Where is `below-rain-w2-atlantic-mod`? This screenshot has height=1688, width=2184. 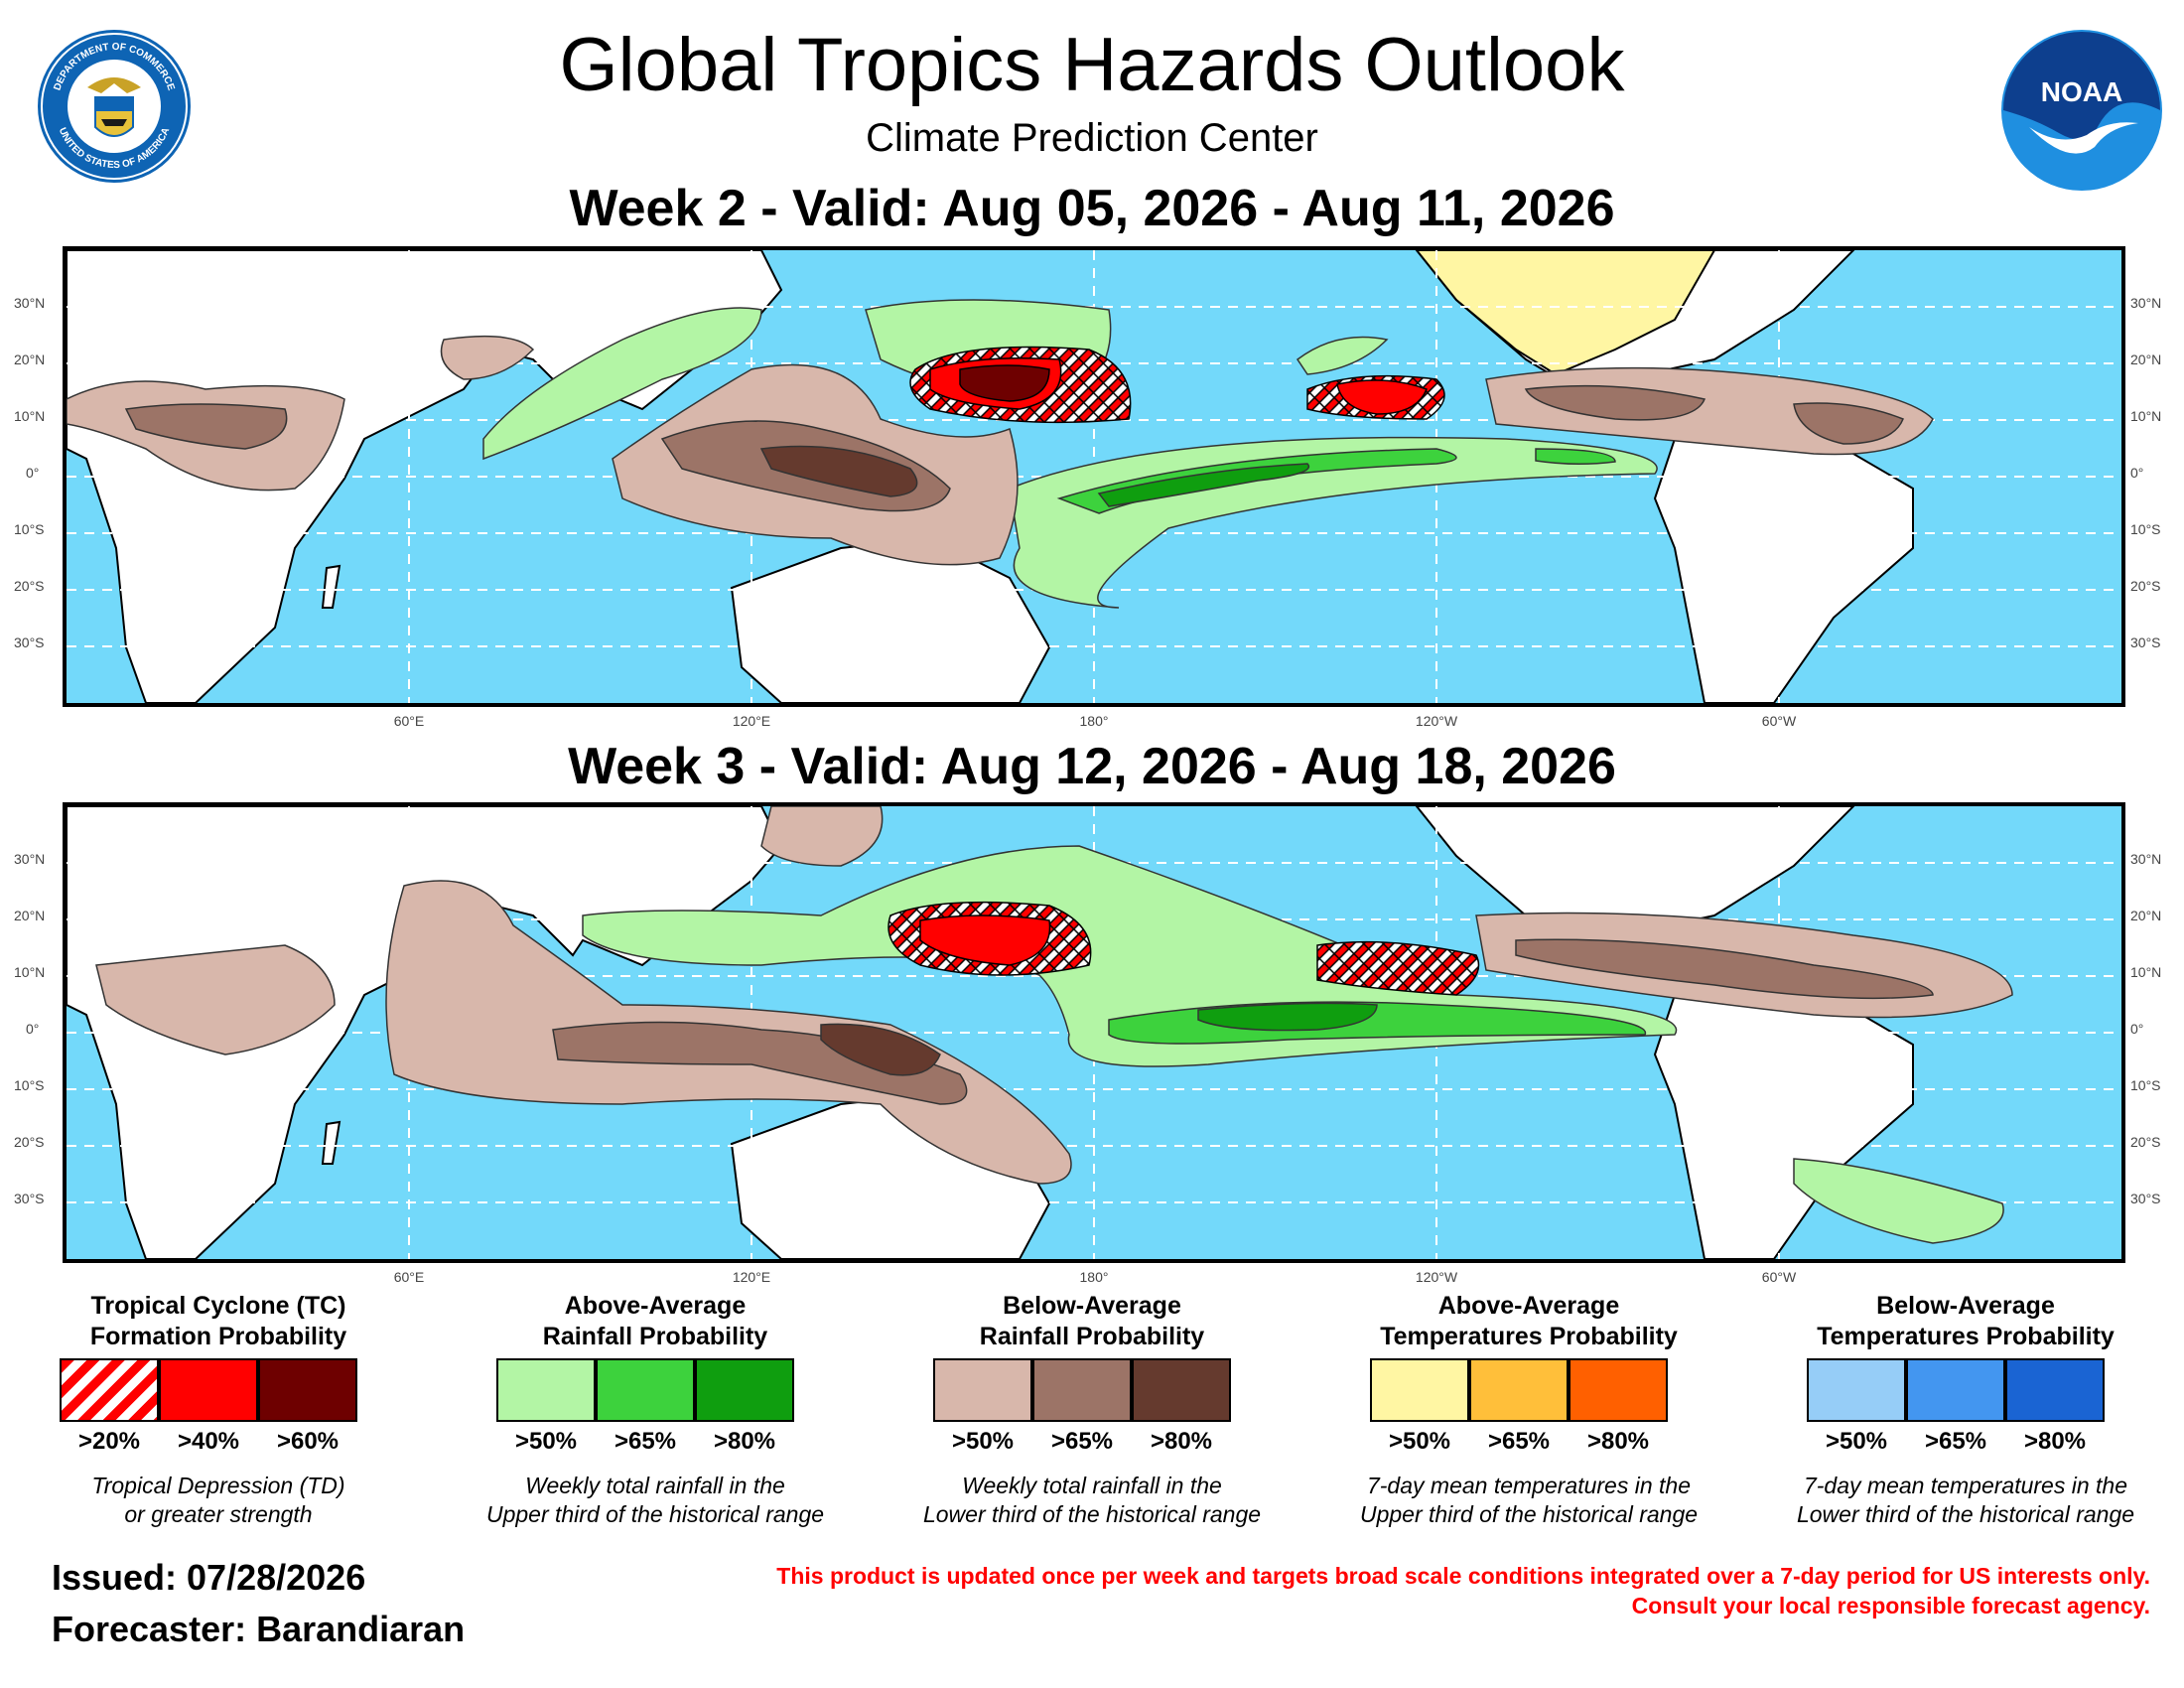
below-rain-w2-atlantic-mod is located at coordinates (1848, 423).